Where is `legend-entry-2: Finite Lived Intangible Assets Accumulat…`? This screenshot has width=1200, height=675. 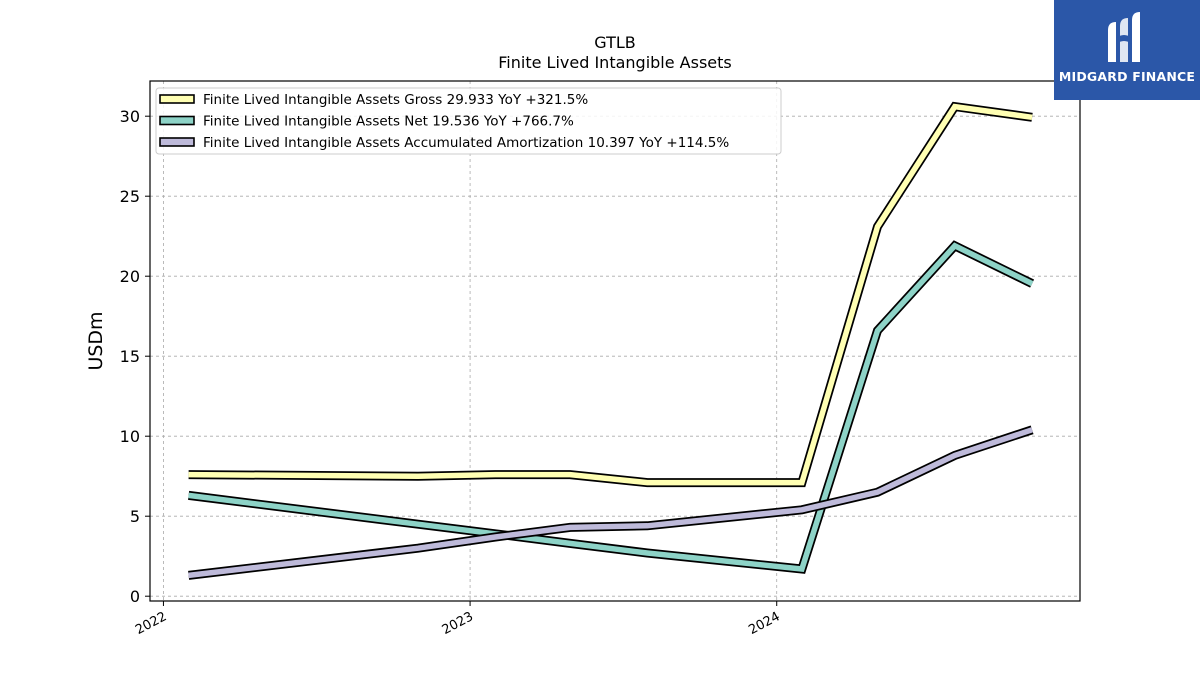 legend-entry-2: Finite Lived Intangible Assets Accumulat… is located at coordinates (466, 143).